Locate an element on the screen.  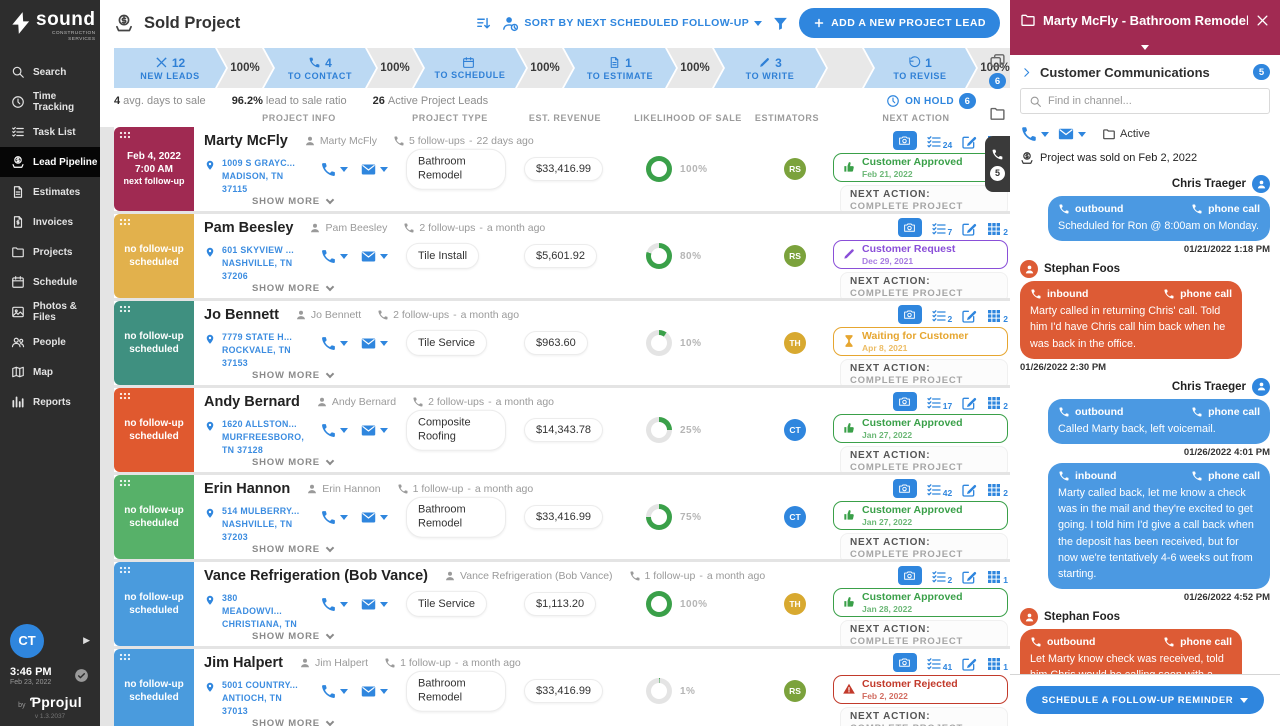
sidebar-item-reports: Reports is located at coordinates (50, 402).